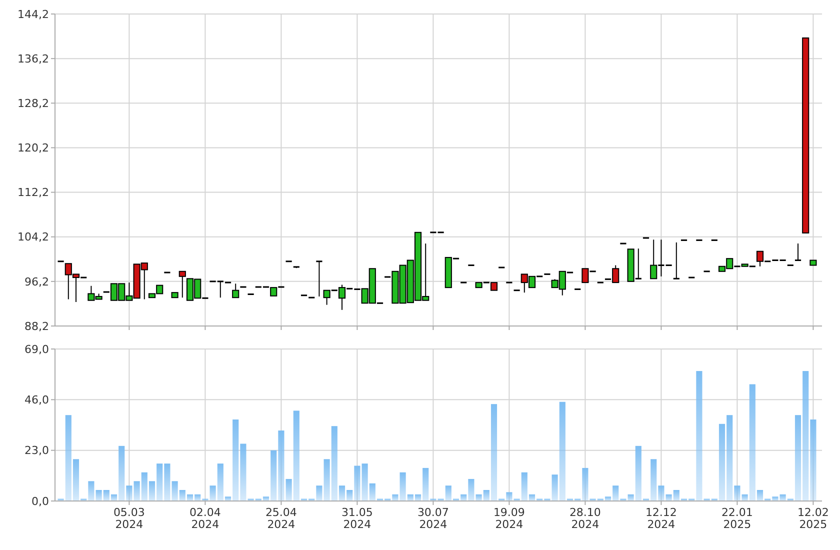 The image size is (840, 550). I want to click on y-tick-label: 96,2, so click(36, 281).